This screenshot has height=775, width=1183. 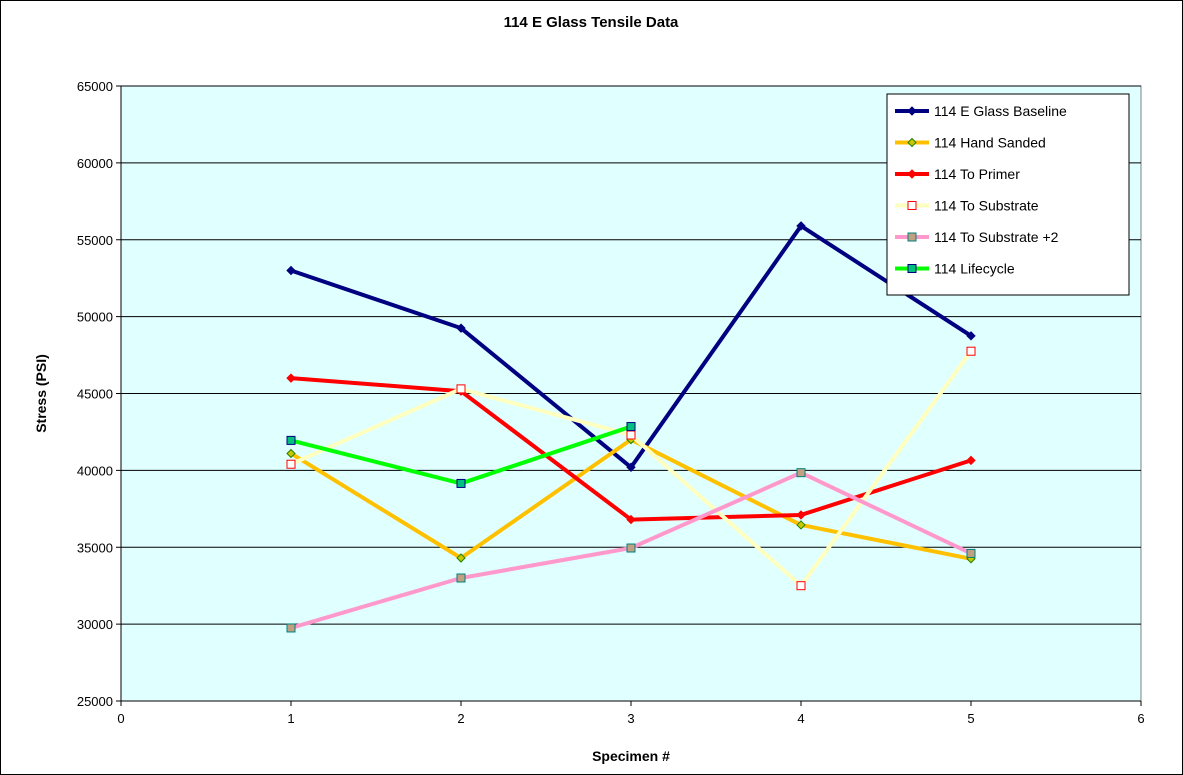 I want to click on x-tick-label: 0, so click(x=120, y=718).